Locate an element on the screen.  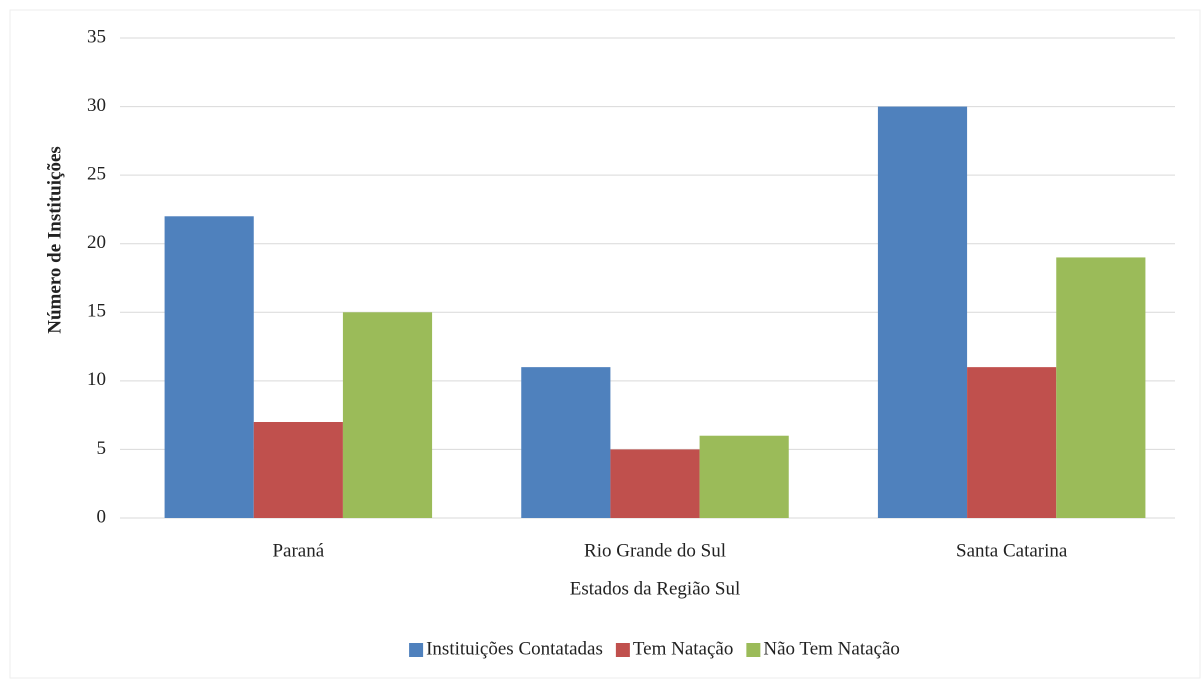
legend-label: Tem Natação is located at coordinates (683, 648).